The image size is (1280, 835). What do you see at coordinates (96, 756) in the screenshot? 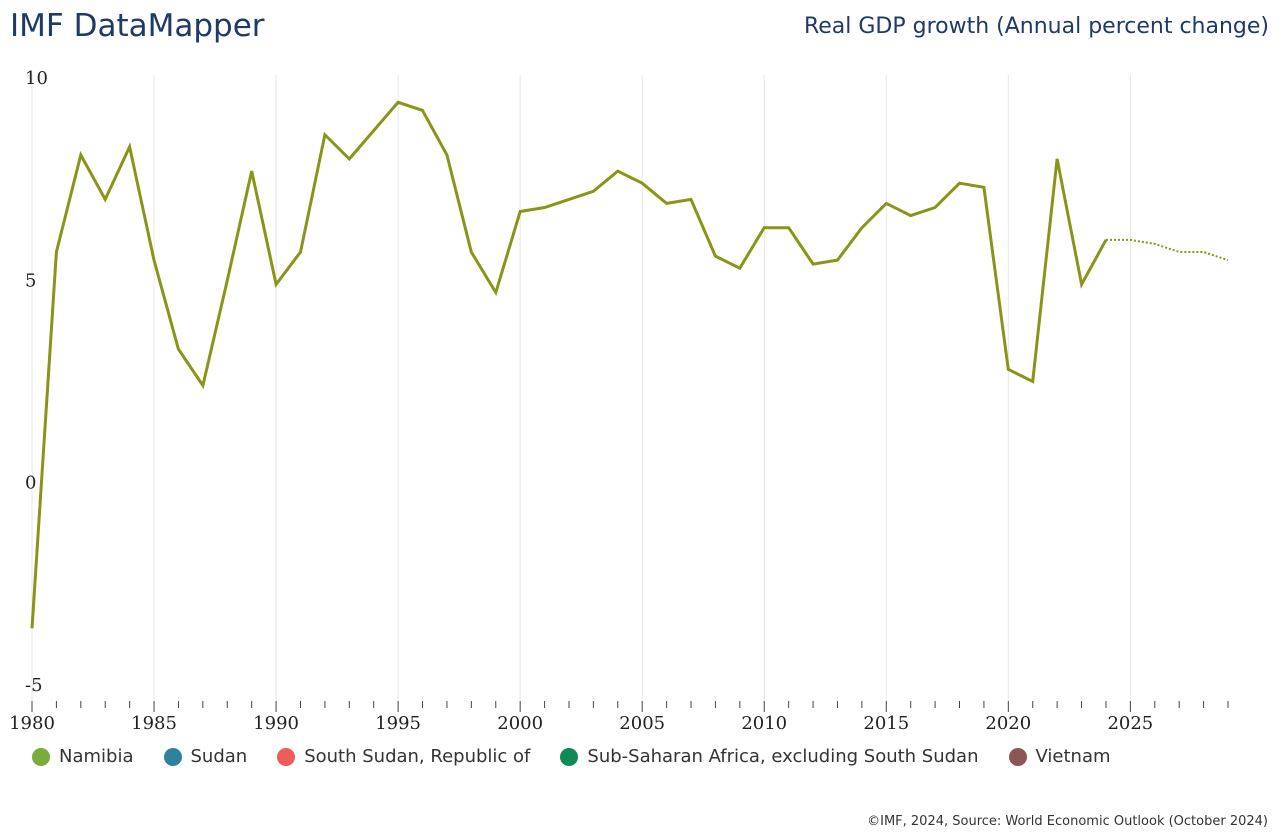
I see `legend-label: Namibia` at bounding box center [96, 756].